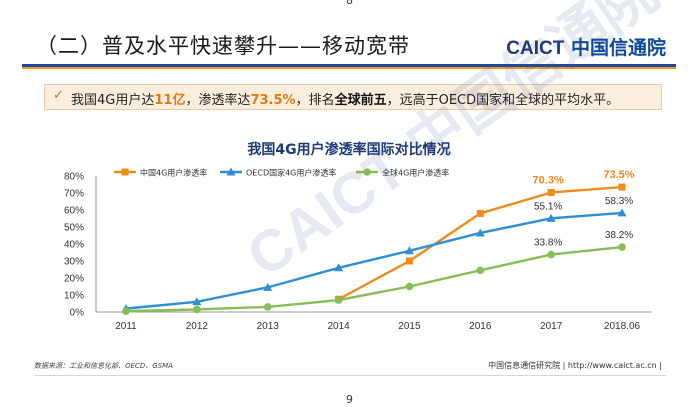 The width and height of the screenshot is (699, 407). What do you see at coordinates (548, 180) in the screenshot?
I see `data-label-china: 70.3%` at bounding box center [548, 180].